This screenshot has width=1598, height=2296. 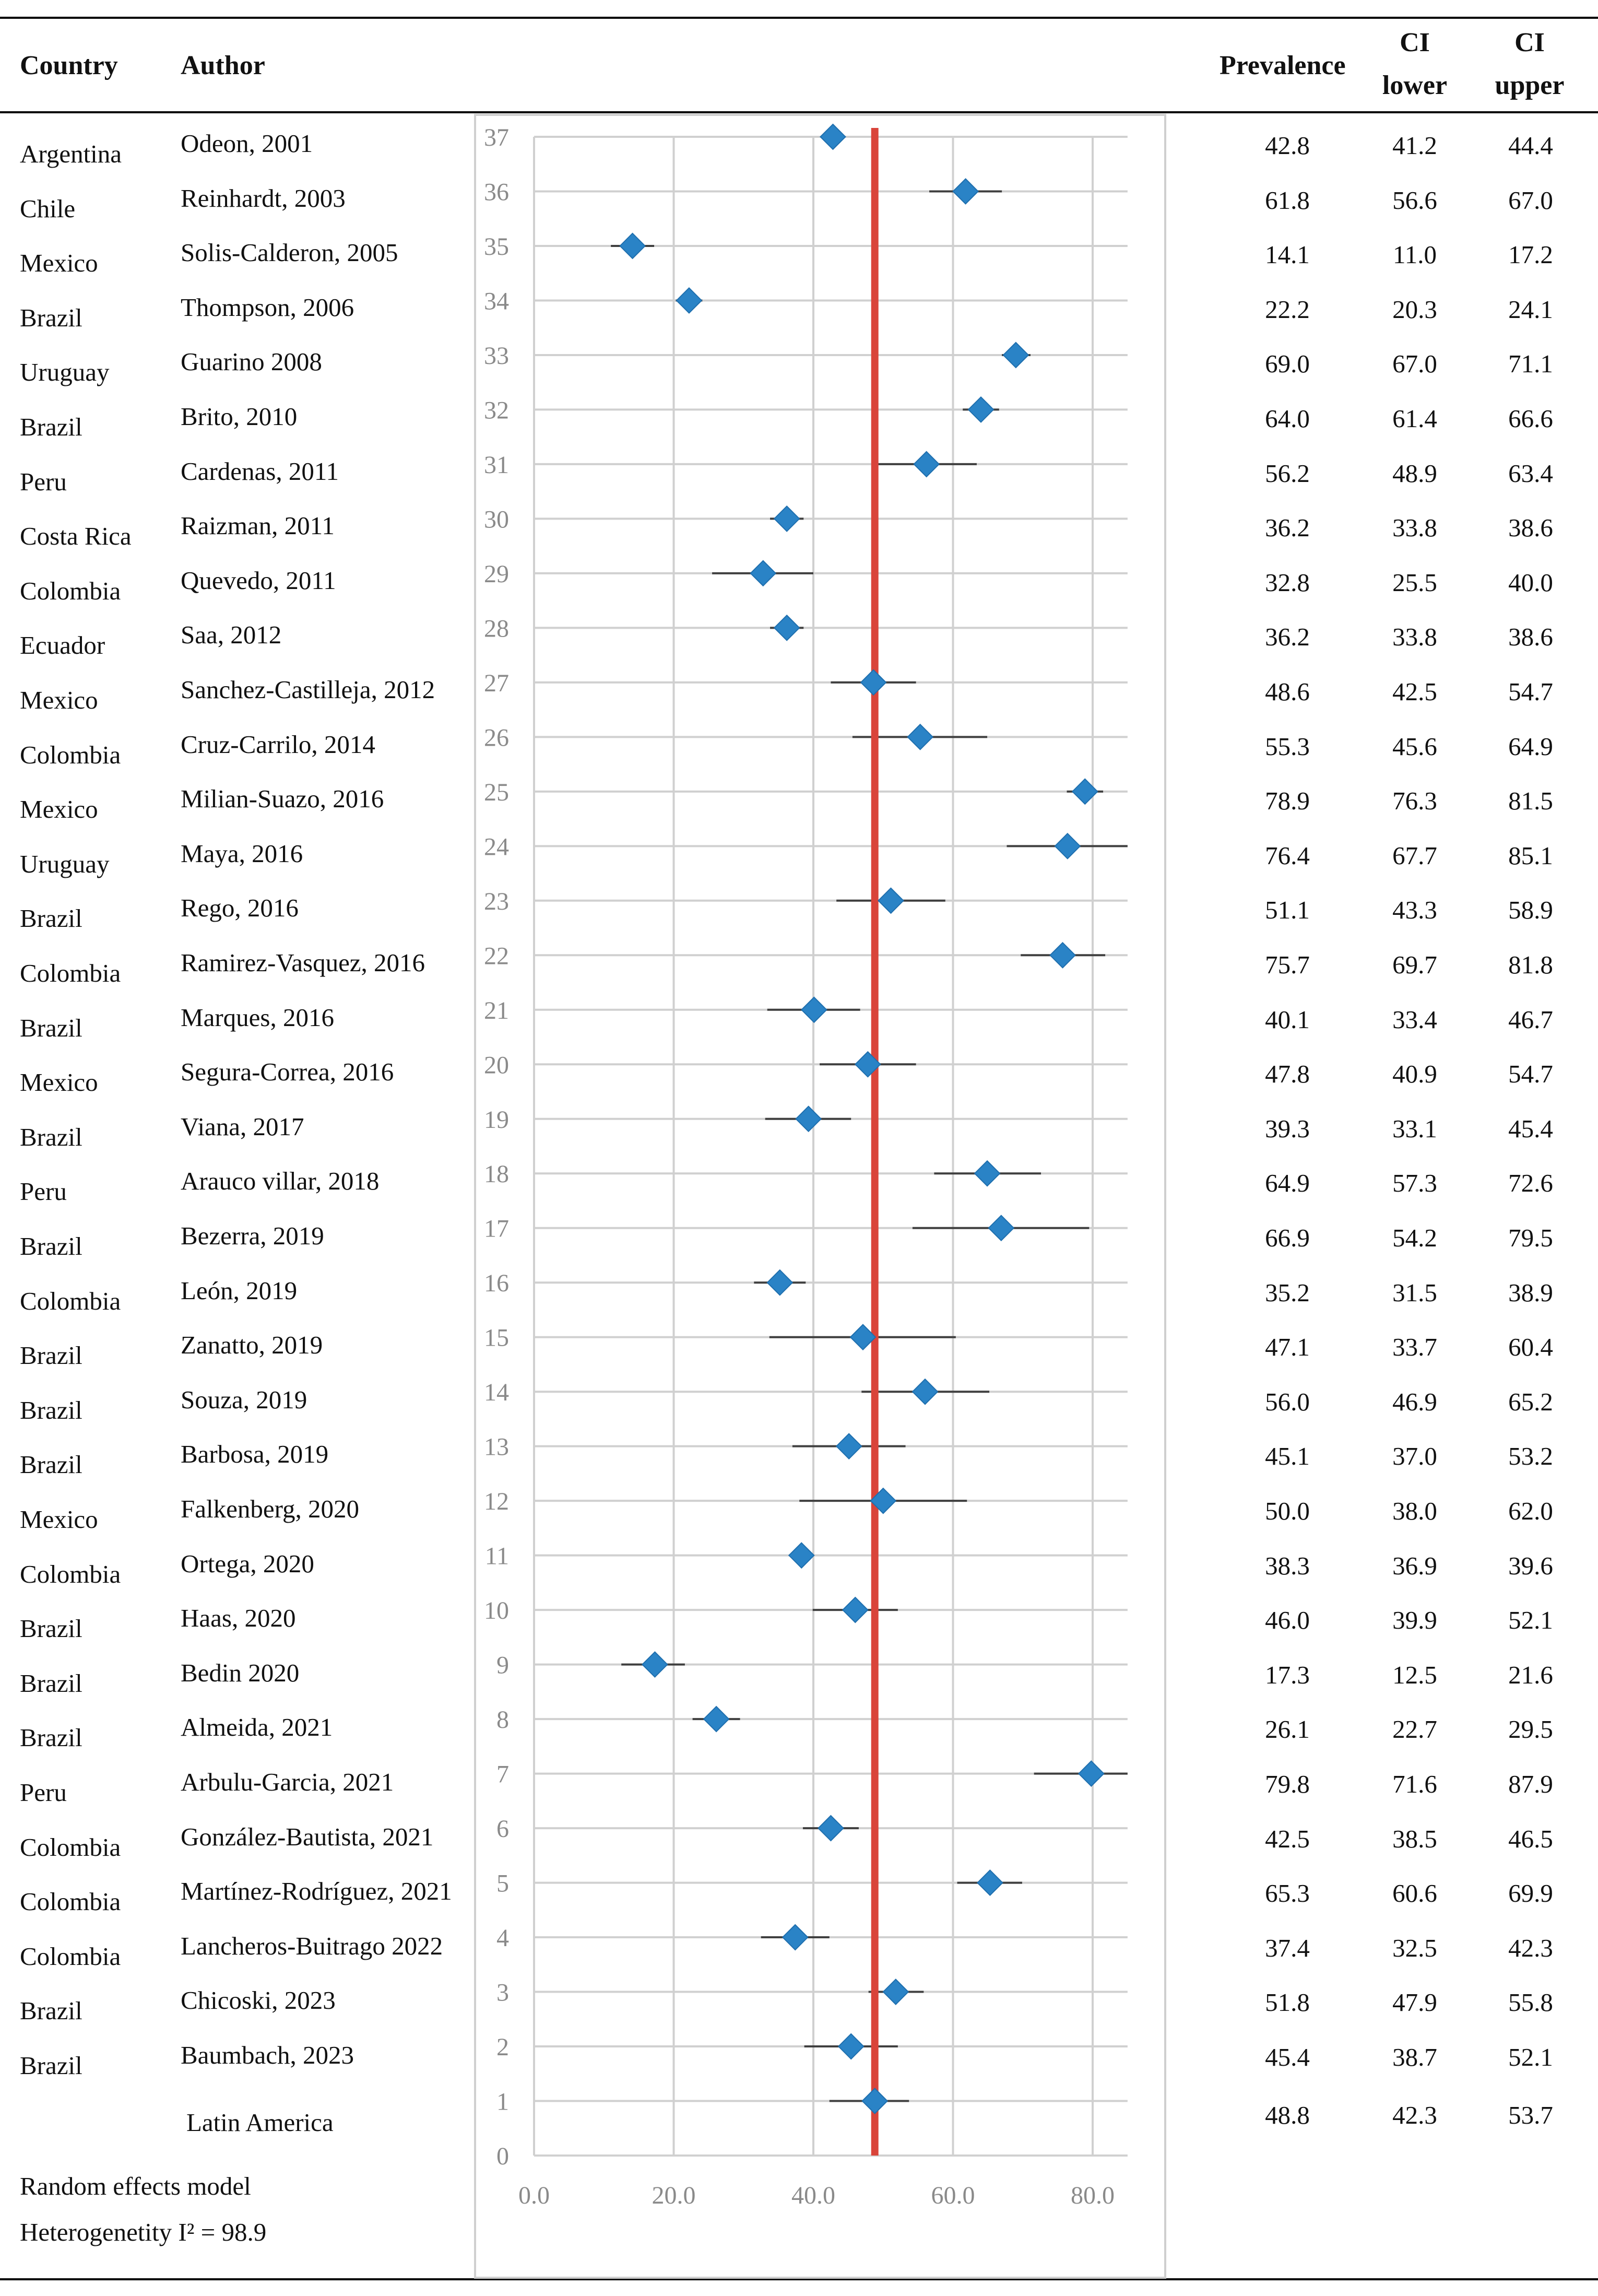 I want to click on header-ci-lower-line1: CI, so click(x=1415, y=42).